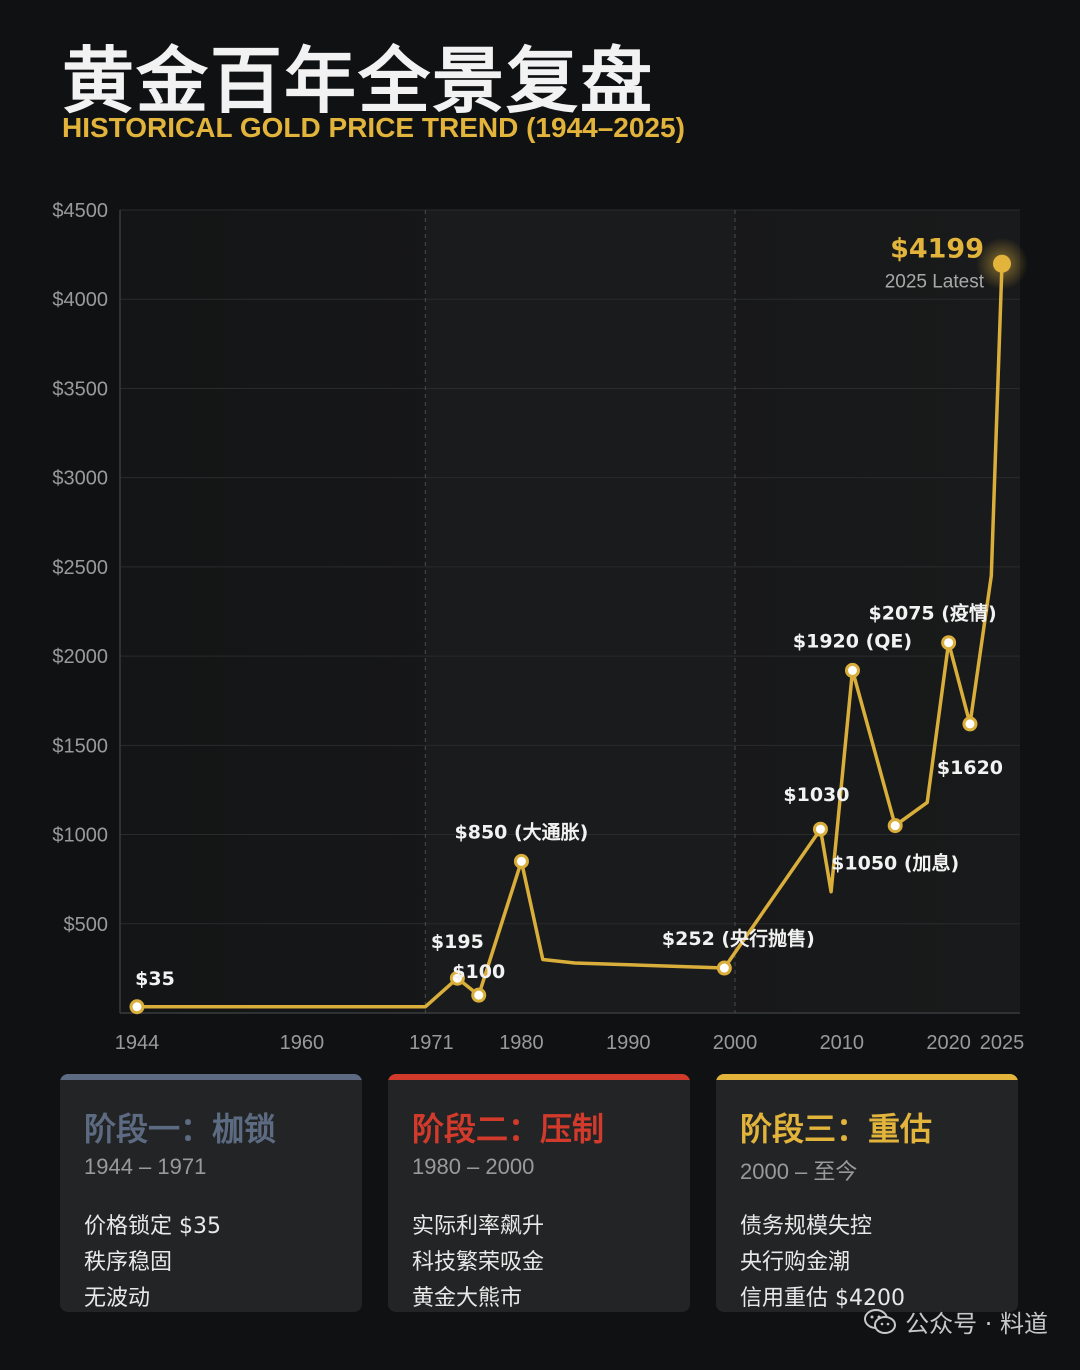 The height and width of the screenshot is (1370, 1080). What do you see at coordinates (628, 1043) in the screenshot?
I see `x-tick-label: 1990` at bounding box center [628, 1043].